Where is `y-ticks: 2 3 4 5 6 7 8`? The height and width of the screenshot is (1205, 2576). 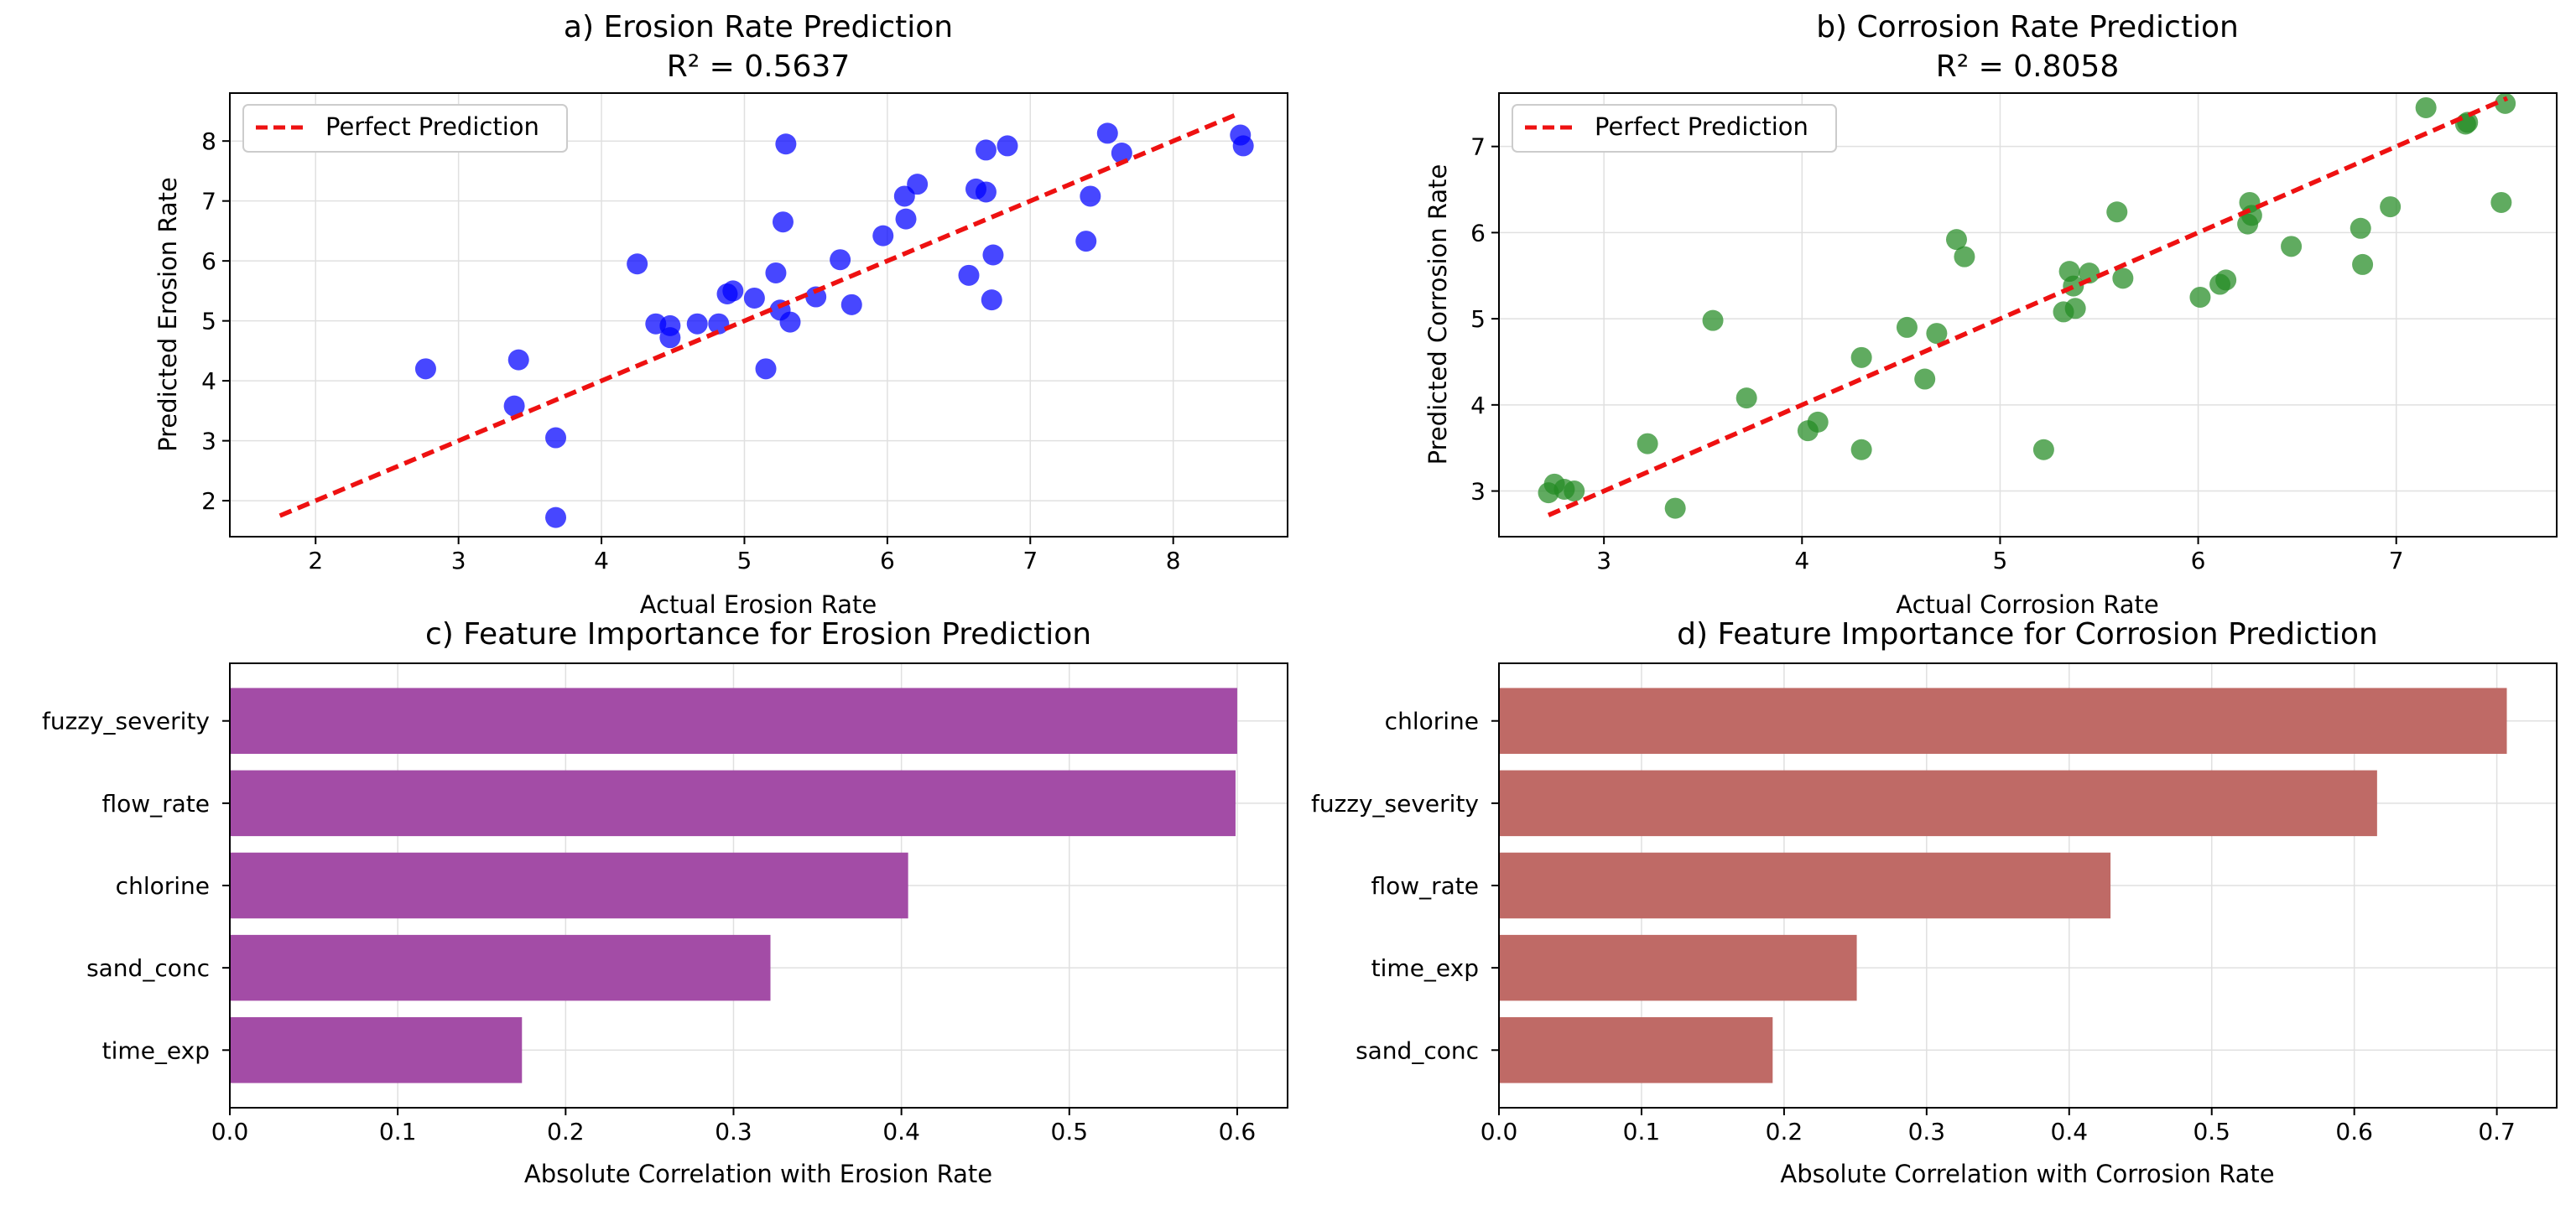
y-ticks: 2 3 4 5 6 7 8 is located at coordinates (215, 321).